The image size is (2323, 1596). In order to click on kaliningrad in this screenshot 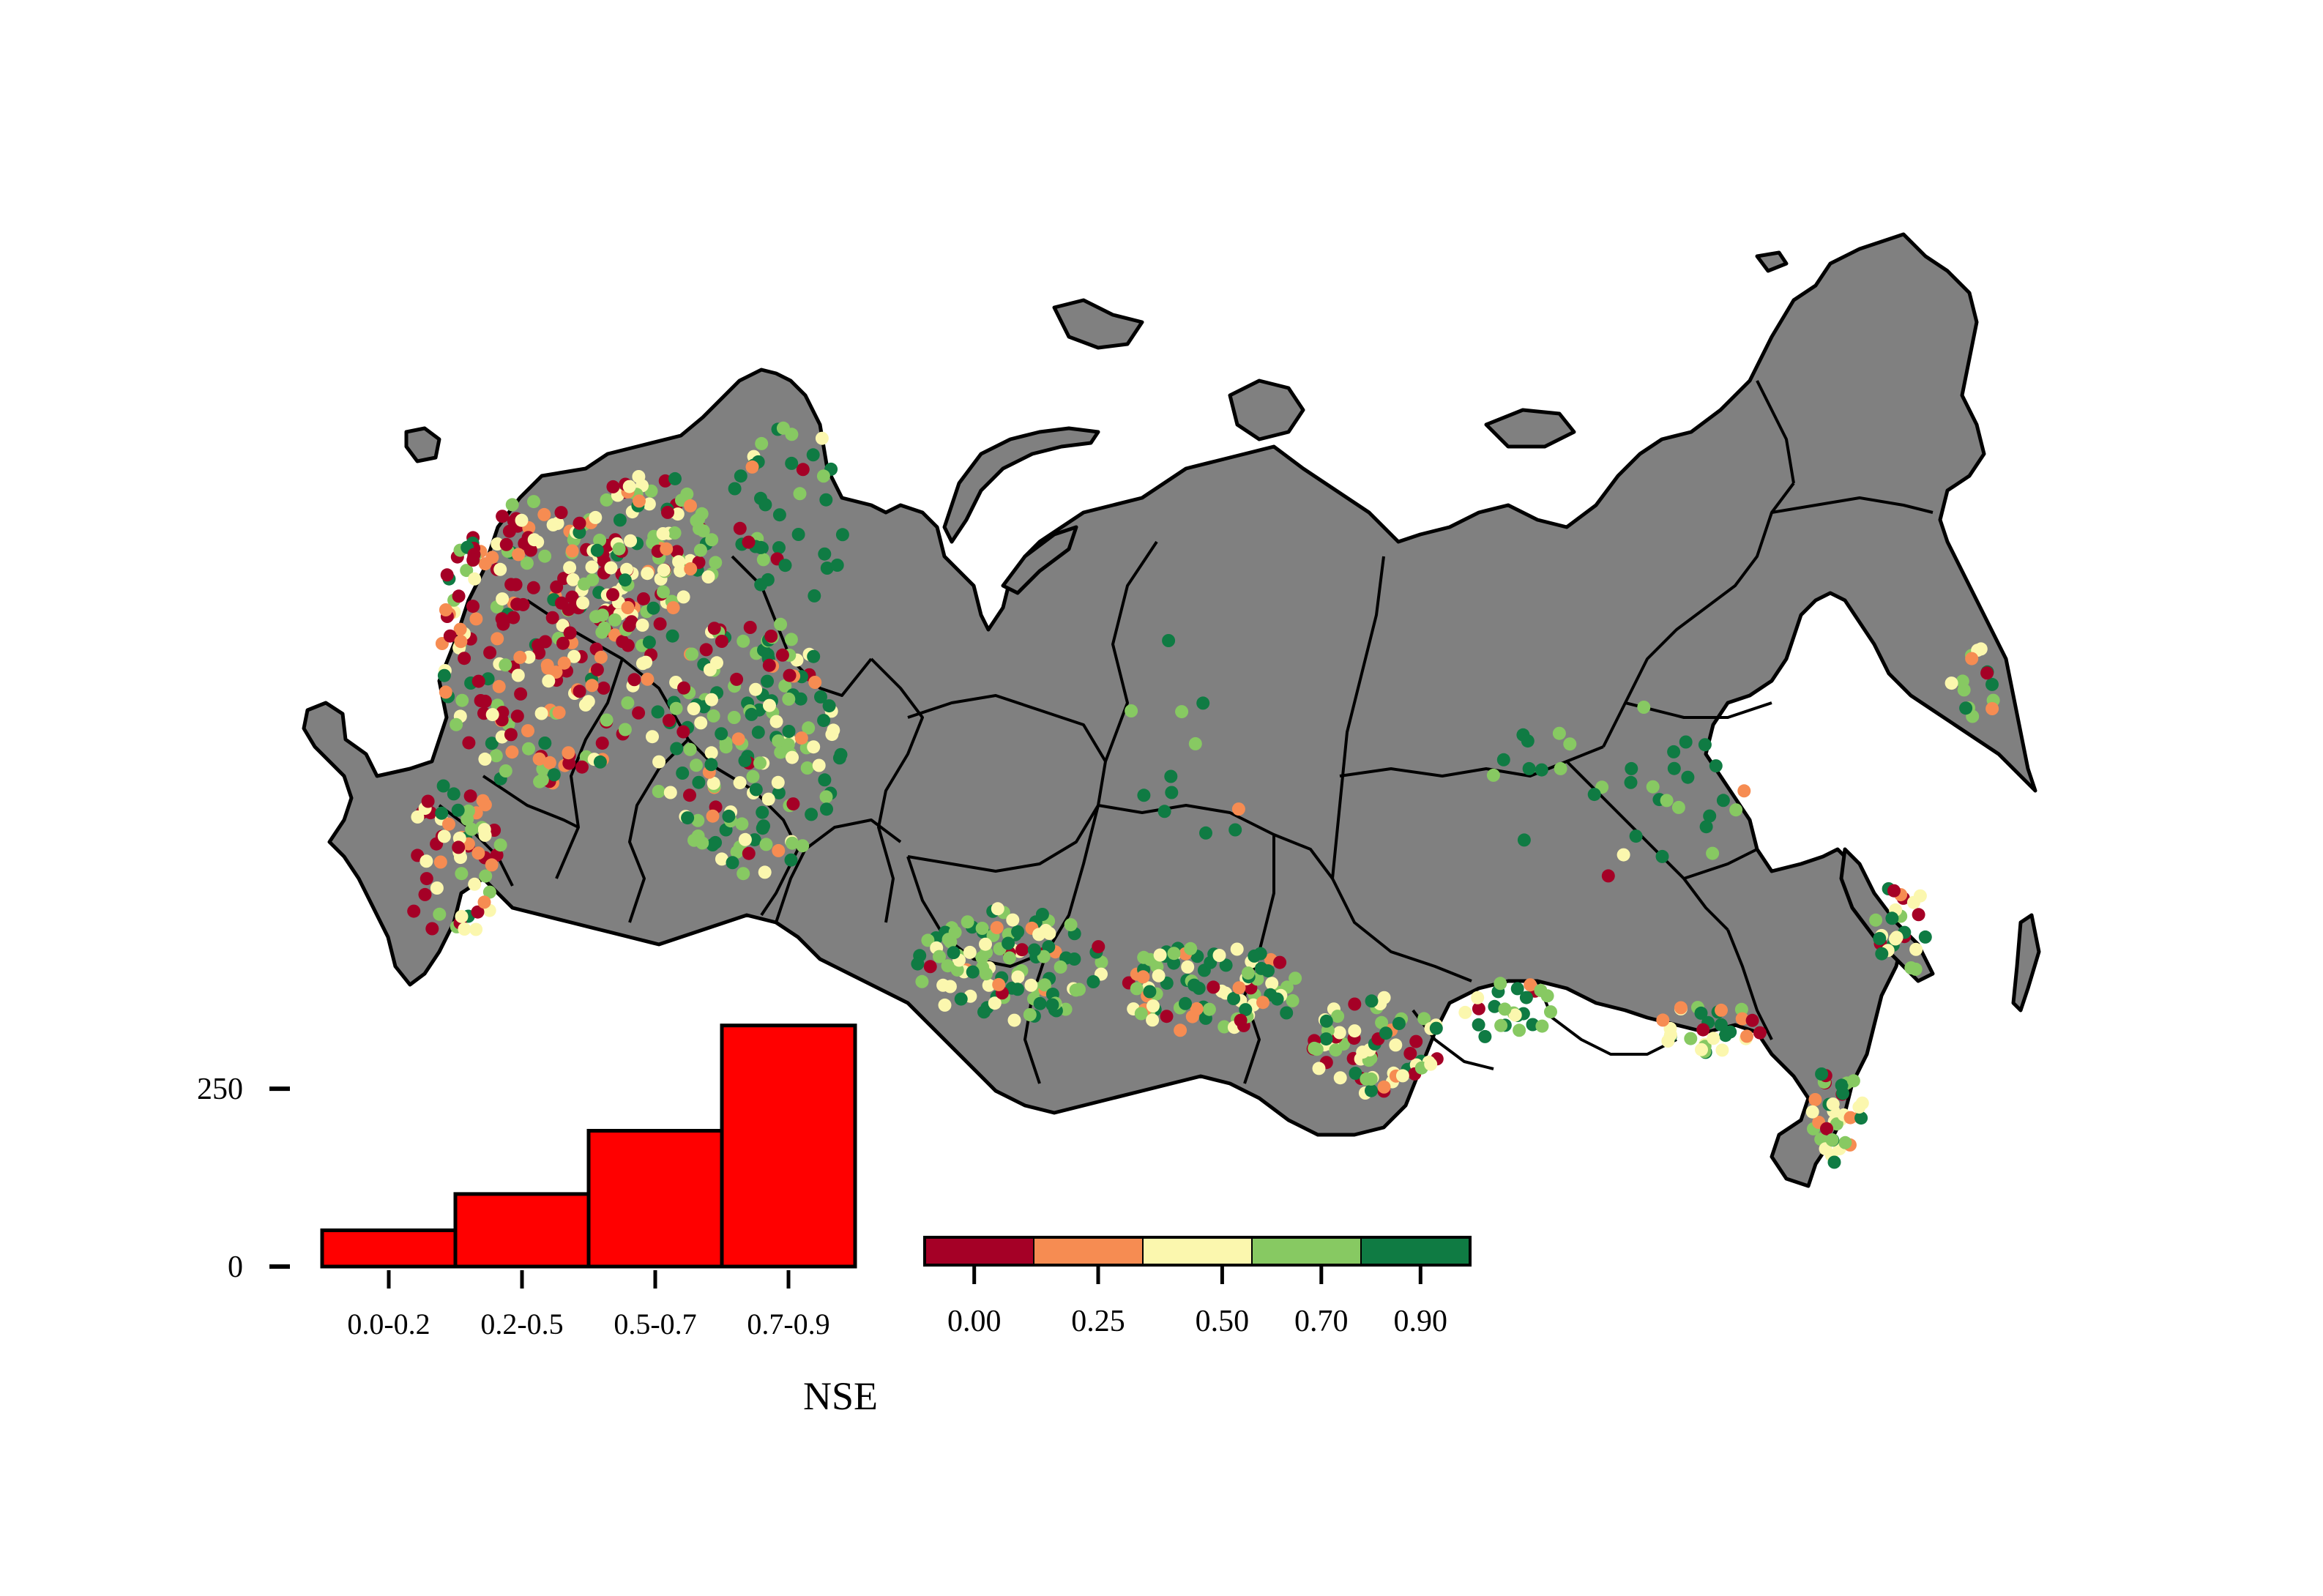, I will do `click(422, 444)`.